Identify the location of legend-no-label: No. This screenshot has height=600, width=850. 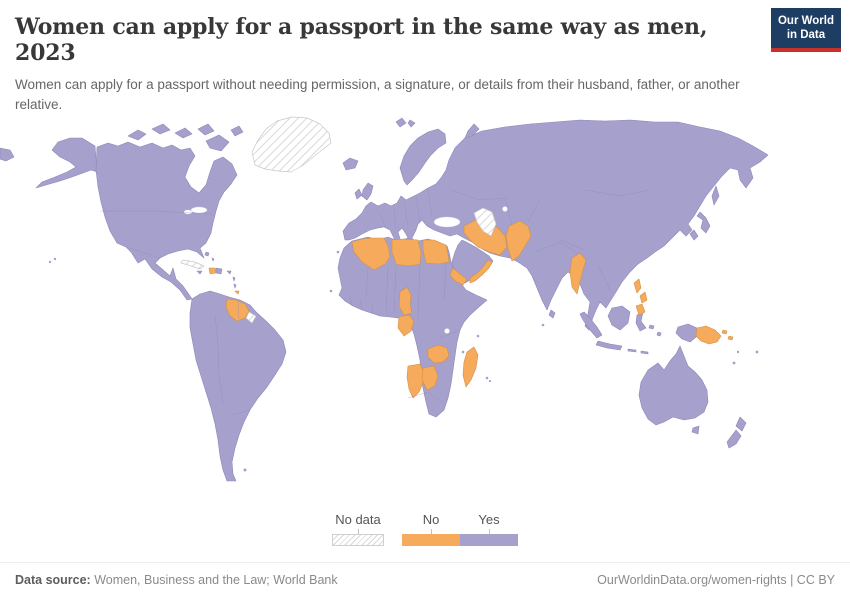
(431, 519).